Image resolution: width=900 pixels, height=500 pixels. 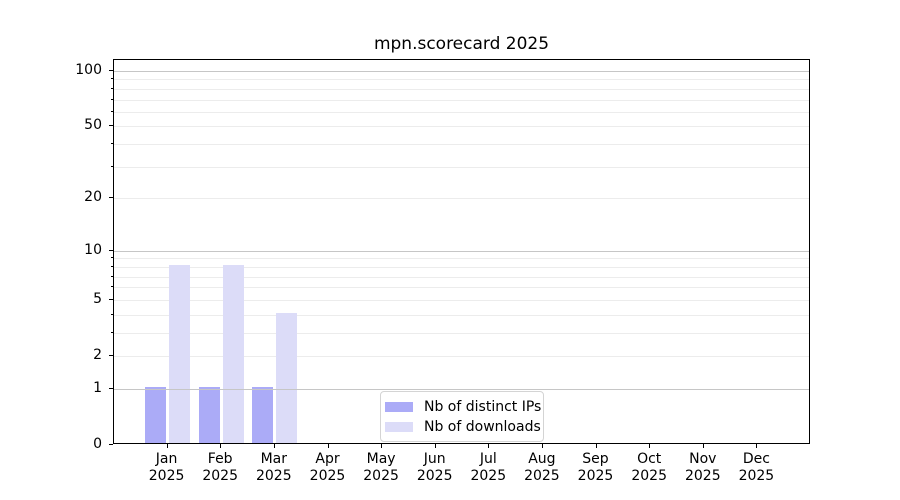 What do you see at coordinates (93, 249) in the screenshot?
I see `y-axis-label: 10` at bounding box center [93, 249].